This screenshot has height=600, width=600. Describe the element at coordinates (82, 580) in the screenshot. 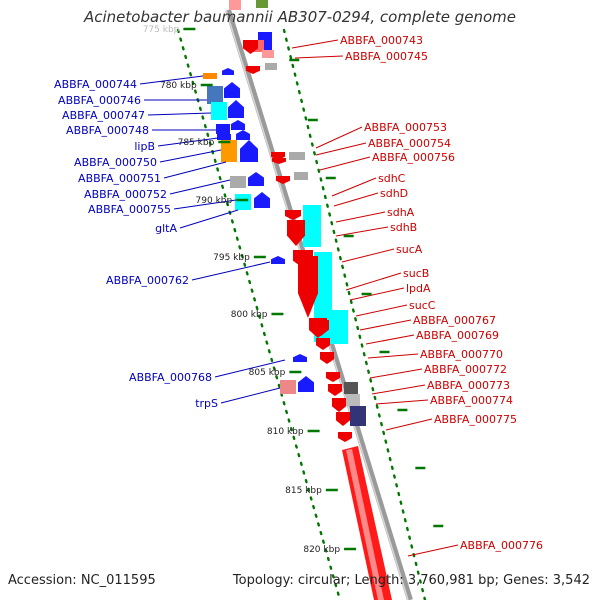

I see `accession-text: Accession: NC_011595` at that location.